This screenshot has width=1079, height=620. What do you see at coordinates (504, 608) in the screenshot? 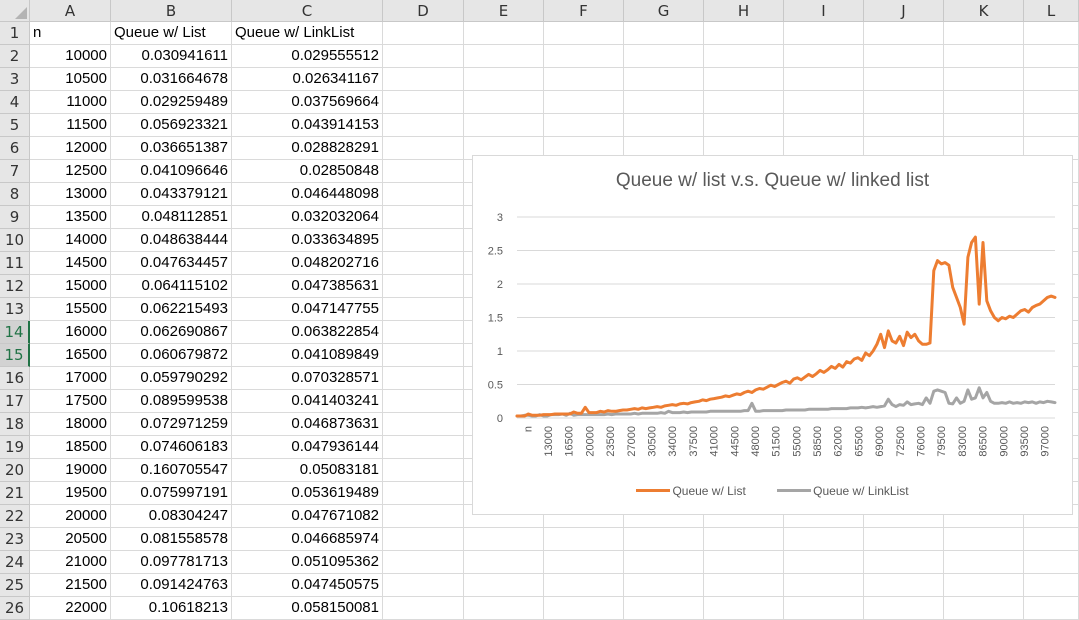
I see `cell-e26` at bounding box center [504, 608].